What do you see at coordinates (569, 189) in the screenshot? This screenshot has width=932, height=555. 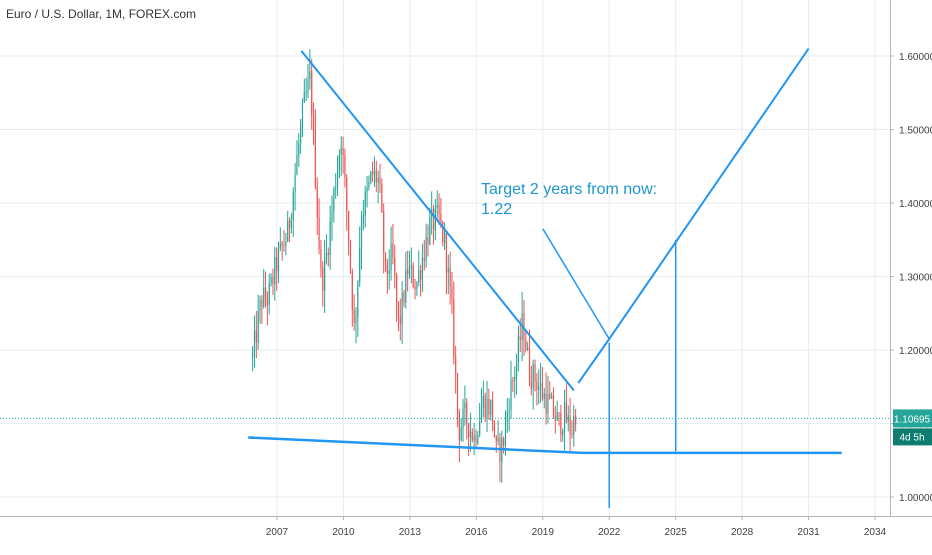 I see `target-annotation-line-1: Target 2 years from now:` at bounding box center [569, 189].